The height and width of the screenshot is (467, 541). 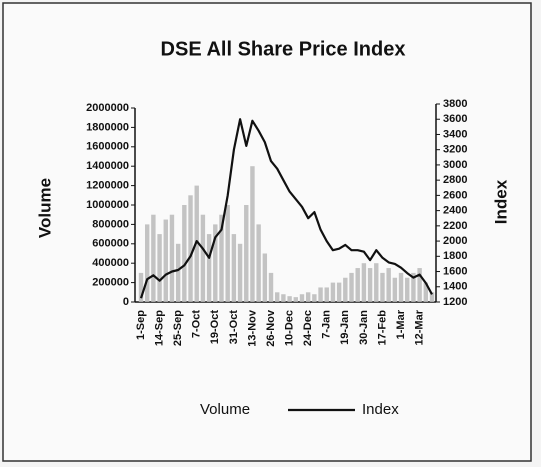 What do you see at coordinates (455, 119) in the screenshot?
I see `y2-tick-label: 3600` at bounding box center [455, 119].